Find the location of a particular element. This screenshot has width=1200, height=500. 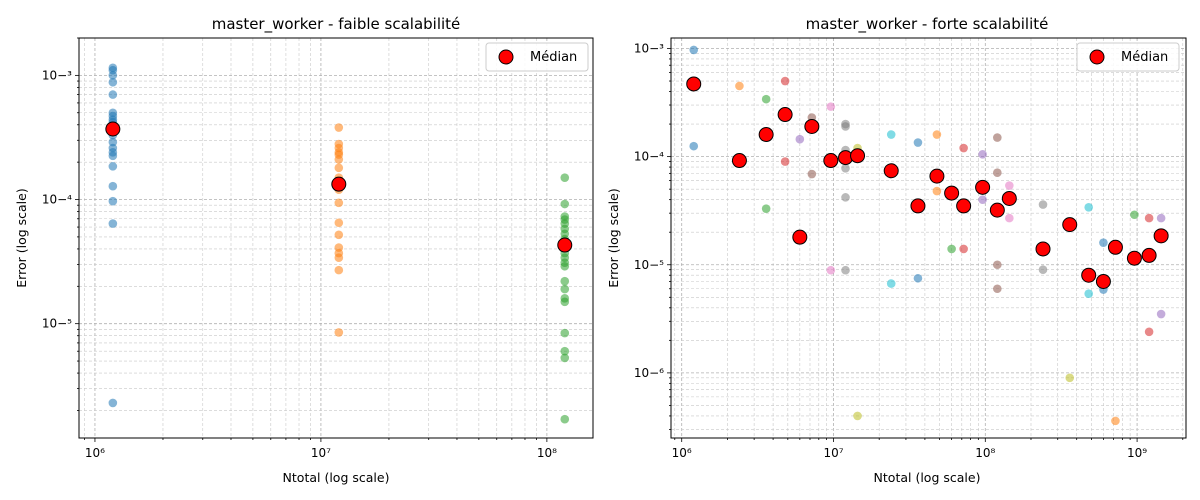

legend-box is located at coordinates (1128, 57).